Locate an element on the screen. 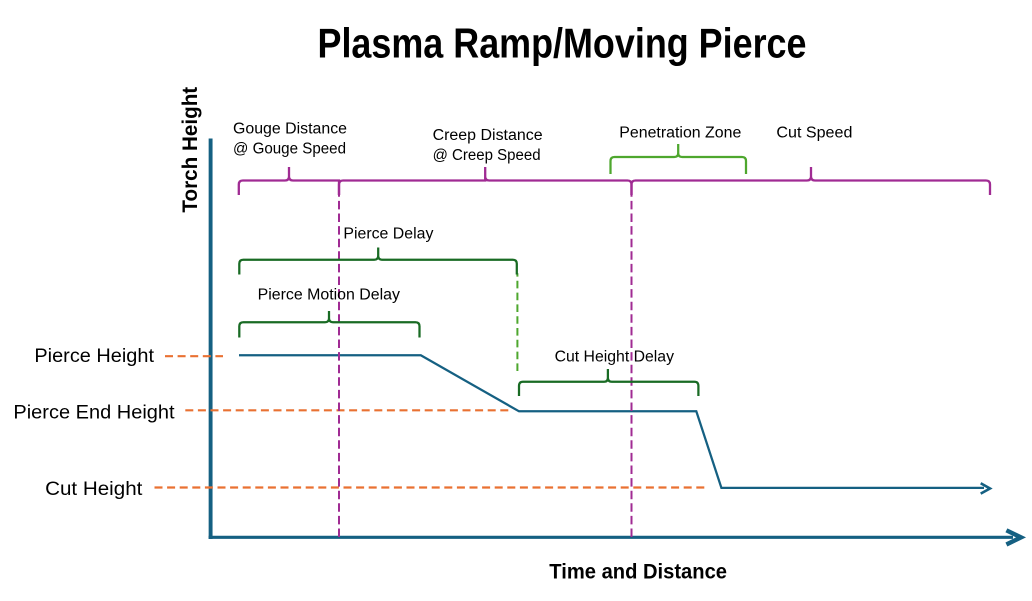 Image resolution: width=1032 pixels, height=601 pixels. svg-text: Pierce Height is located at coordinates (94, 356).